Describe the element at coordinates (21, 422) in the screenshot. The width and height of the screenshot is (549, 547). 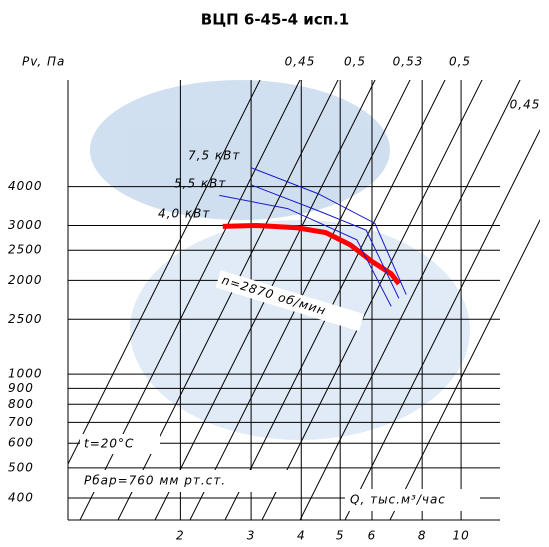
I see `y-tick-label: 700` at that location.